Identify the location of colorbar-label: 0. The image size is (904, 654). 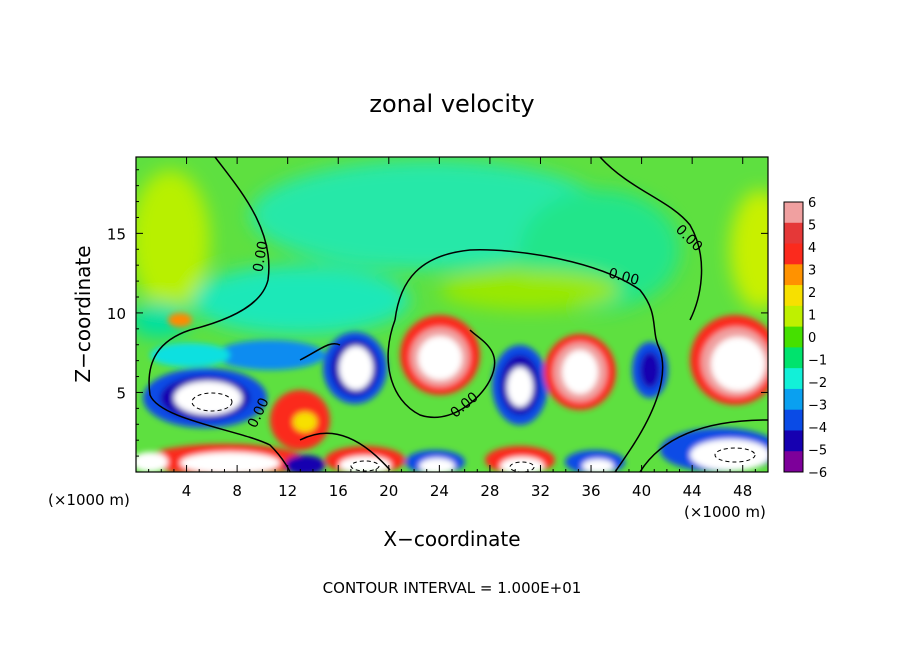
(812, 338).